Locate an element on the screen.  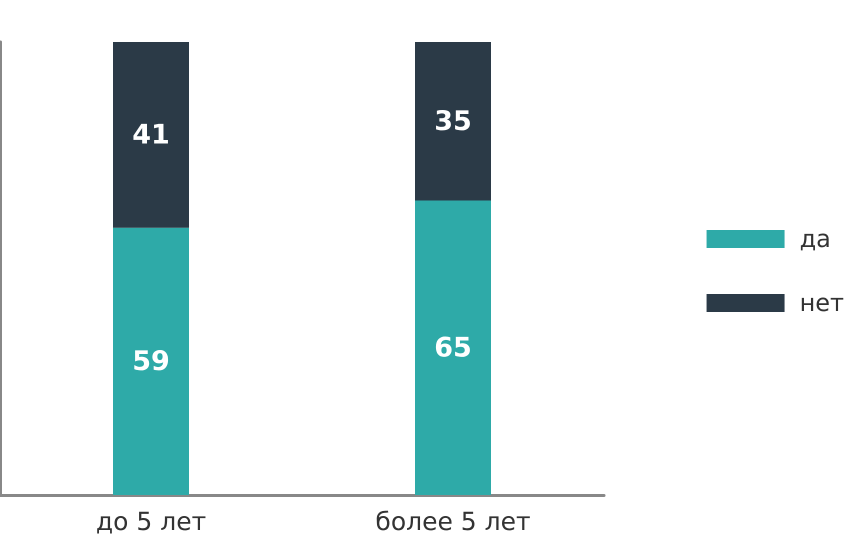
legend-label: нет is located at coordinates (822, 303).